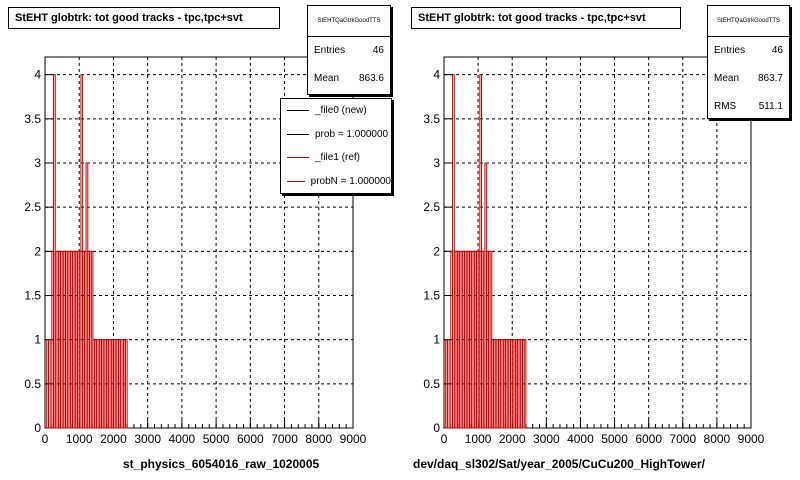  What do you see at coordinates (341, 111) in the screenshot?
I see `legend-label: _file0 (new)` at bounding box center [341, 111].